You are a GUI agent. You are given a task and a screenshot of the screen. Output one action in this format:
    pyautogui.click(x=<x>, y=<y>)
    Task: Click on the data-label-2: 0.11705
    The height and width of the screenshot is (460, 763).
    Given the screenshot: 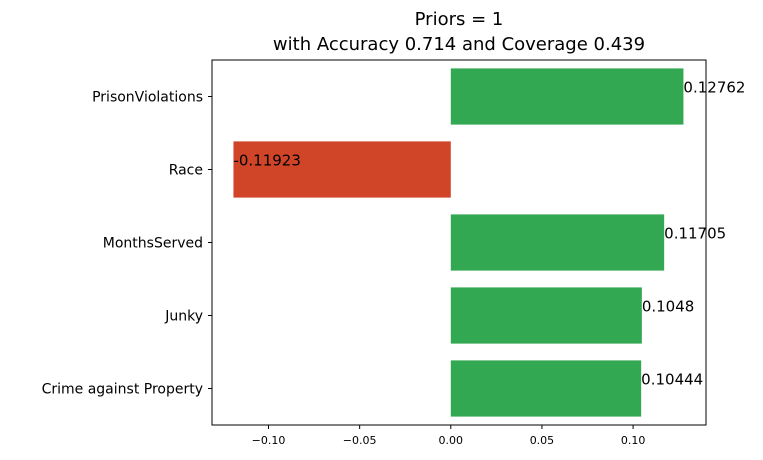 What is the action you would take?
    pyautogui.click(x=695, y=234)
    